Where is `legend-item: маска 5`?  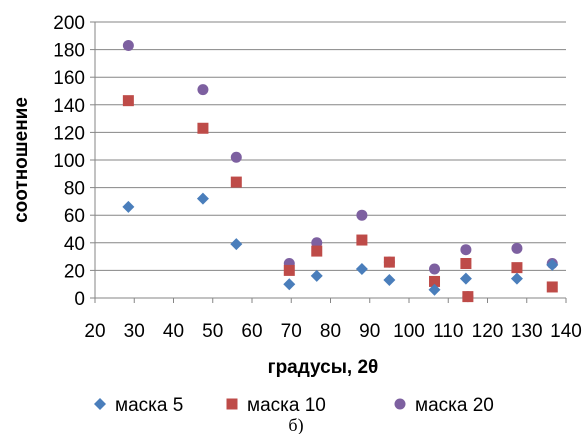 legend-item: маска 5 is located at coordinates (138, 405).